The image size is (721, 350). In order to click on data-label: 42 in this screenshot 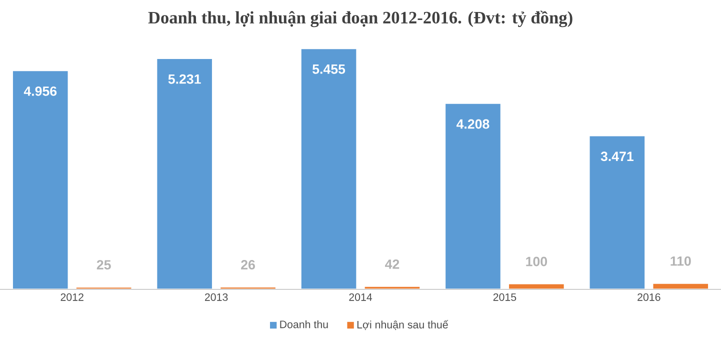, I will do `click(392, 264)`.